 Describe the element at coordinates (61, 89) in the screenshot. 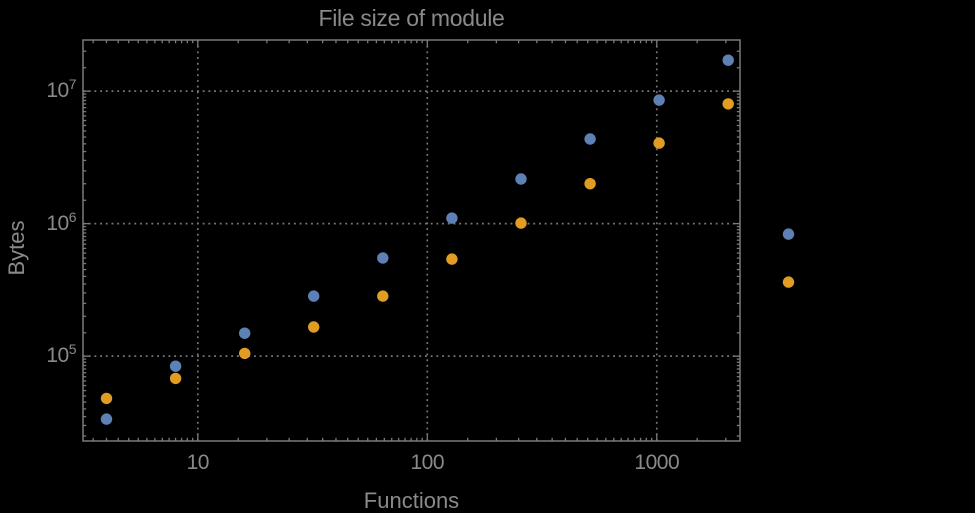

I see `y-tick-label: 10⁷` at that location.